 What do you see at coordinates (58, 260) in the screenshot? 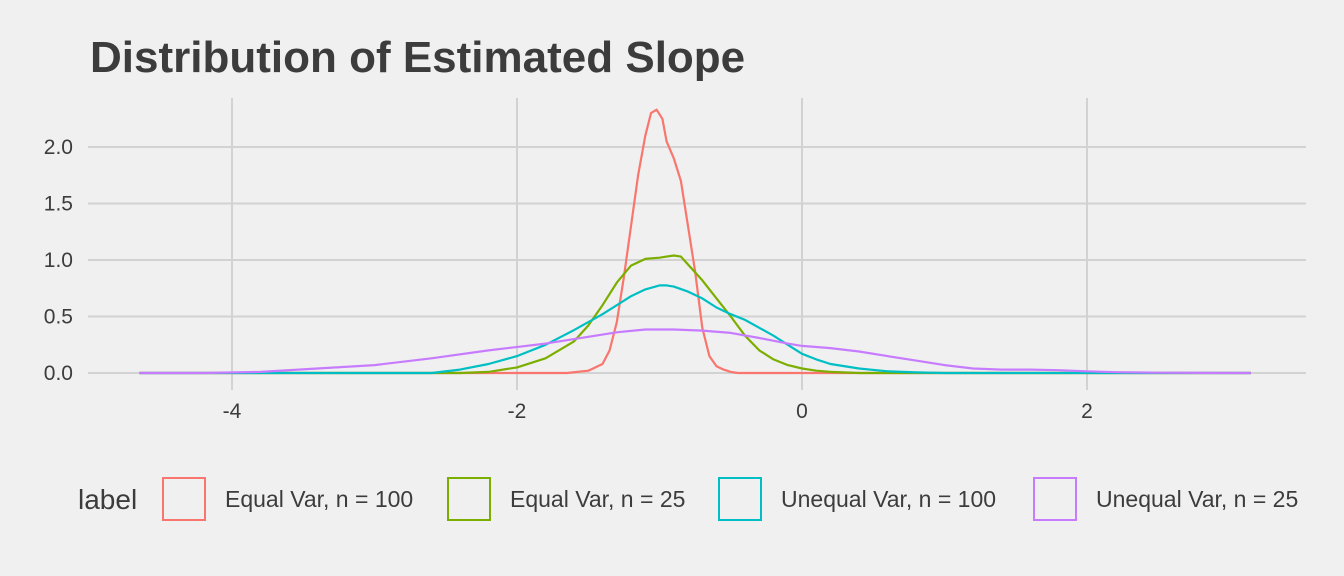
I see `y-tick-label: 1.0` at bounding box center [58, 260].